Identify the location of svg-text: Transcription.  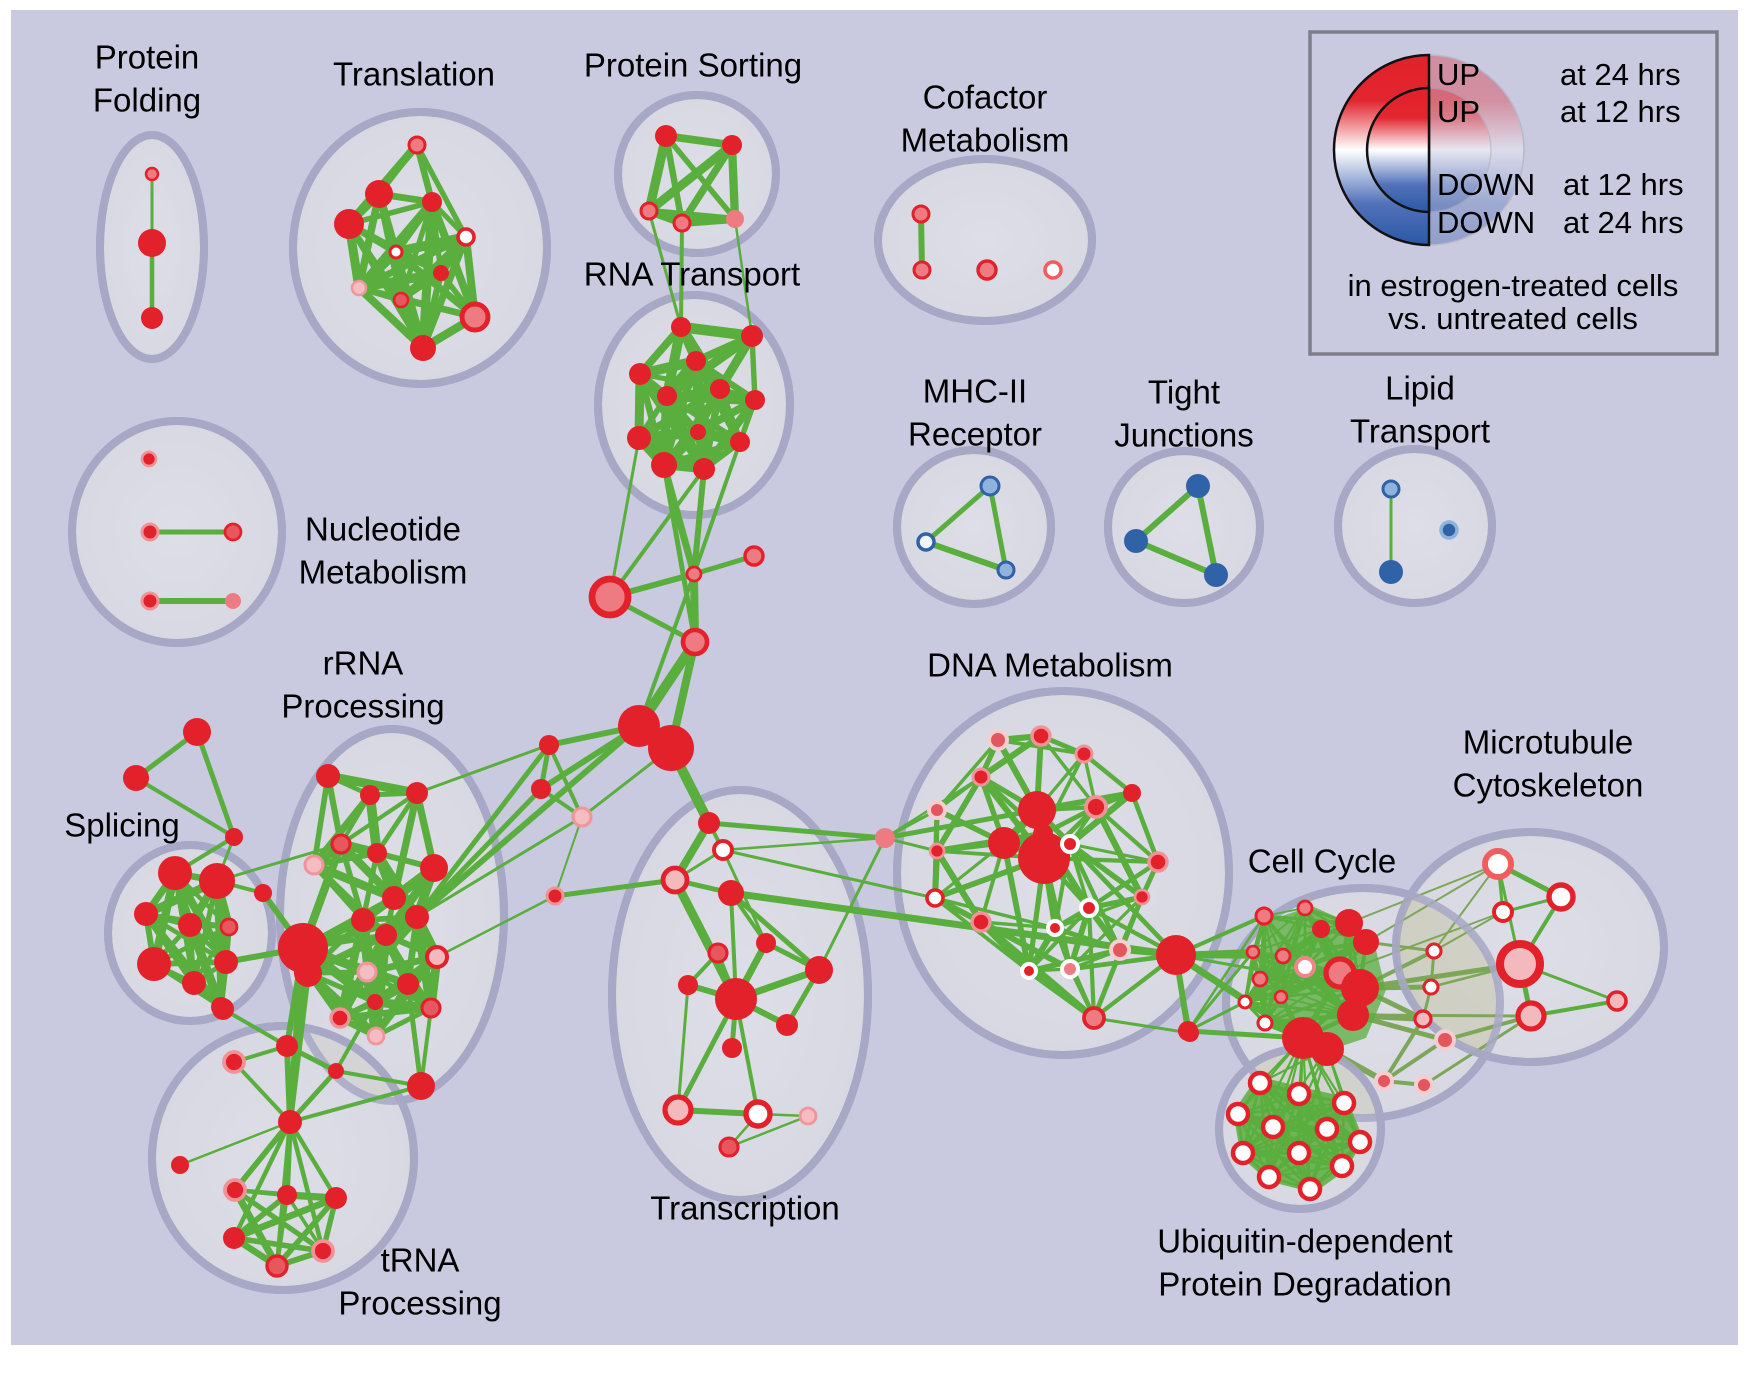
(745, 1208).